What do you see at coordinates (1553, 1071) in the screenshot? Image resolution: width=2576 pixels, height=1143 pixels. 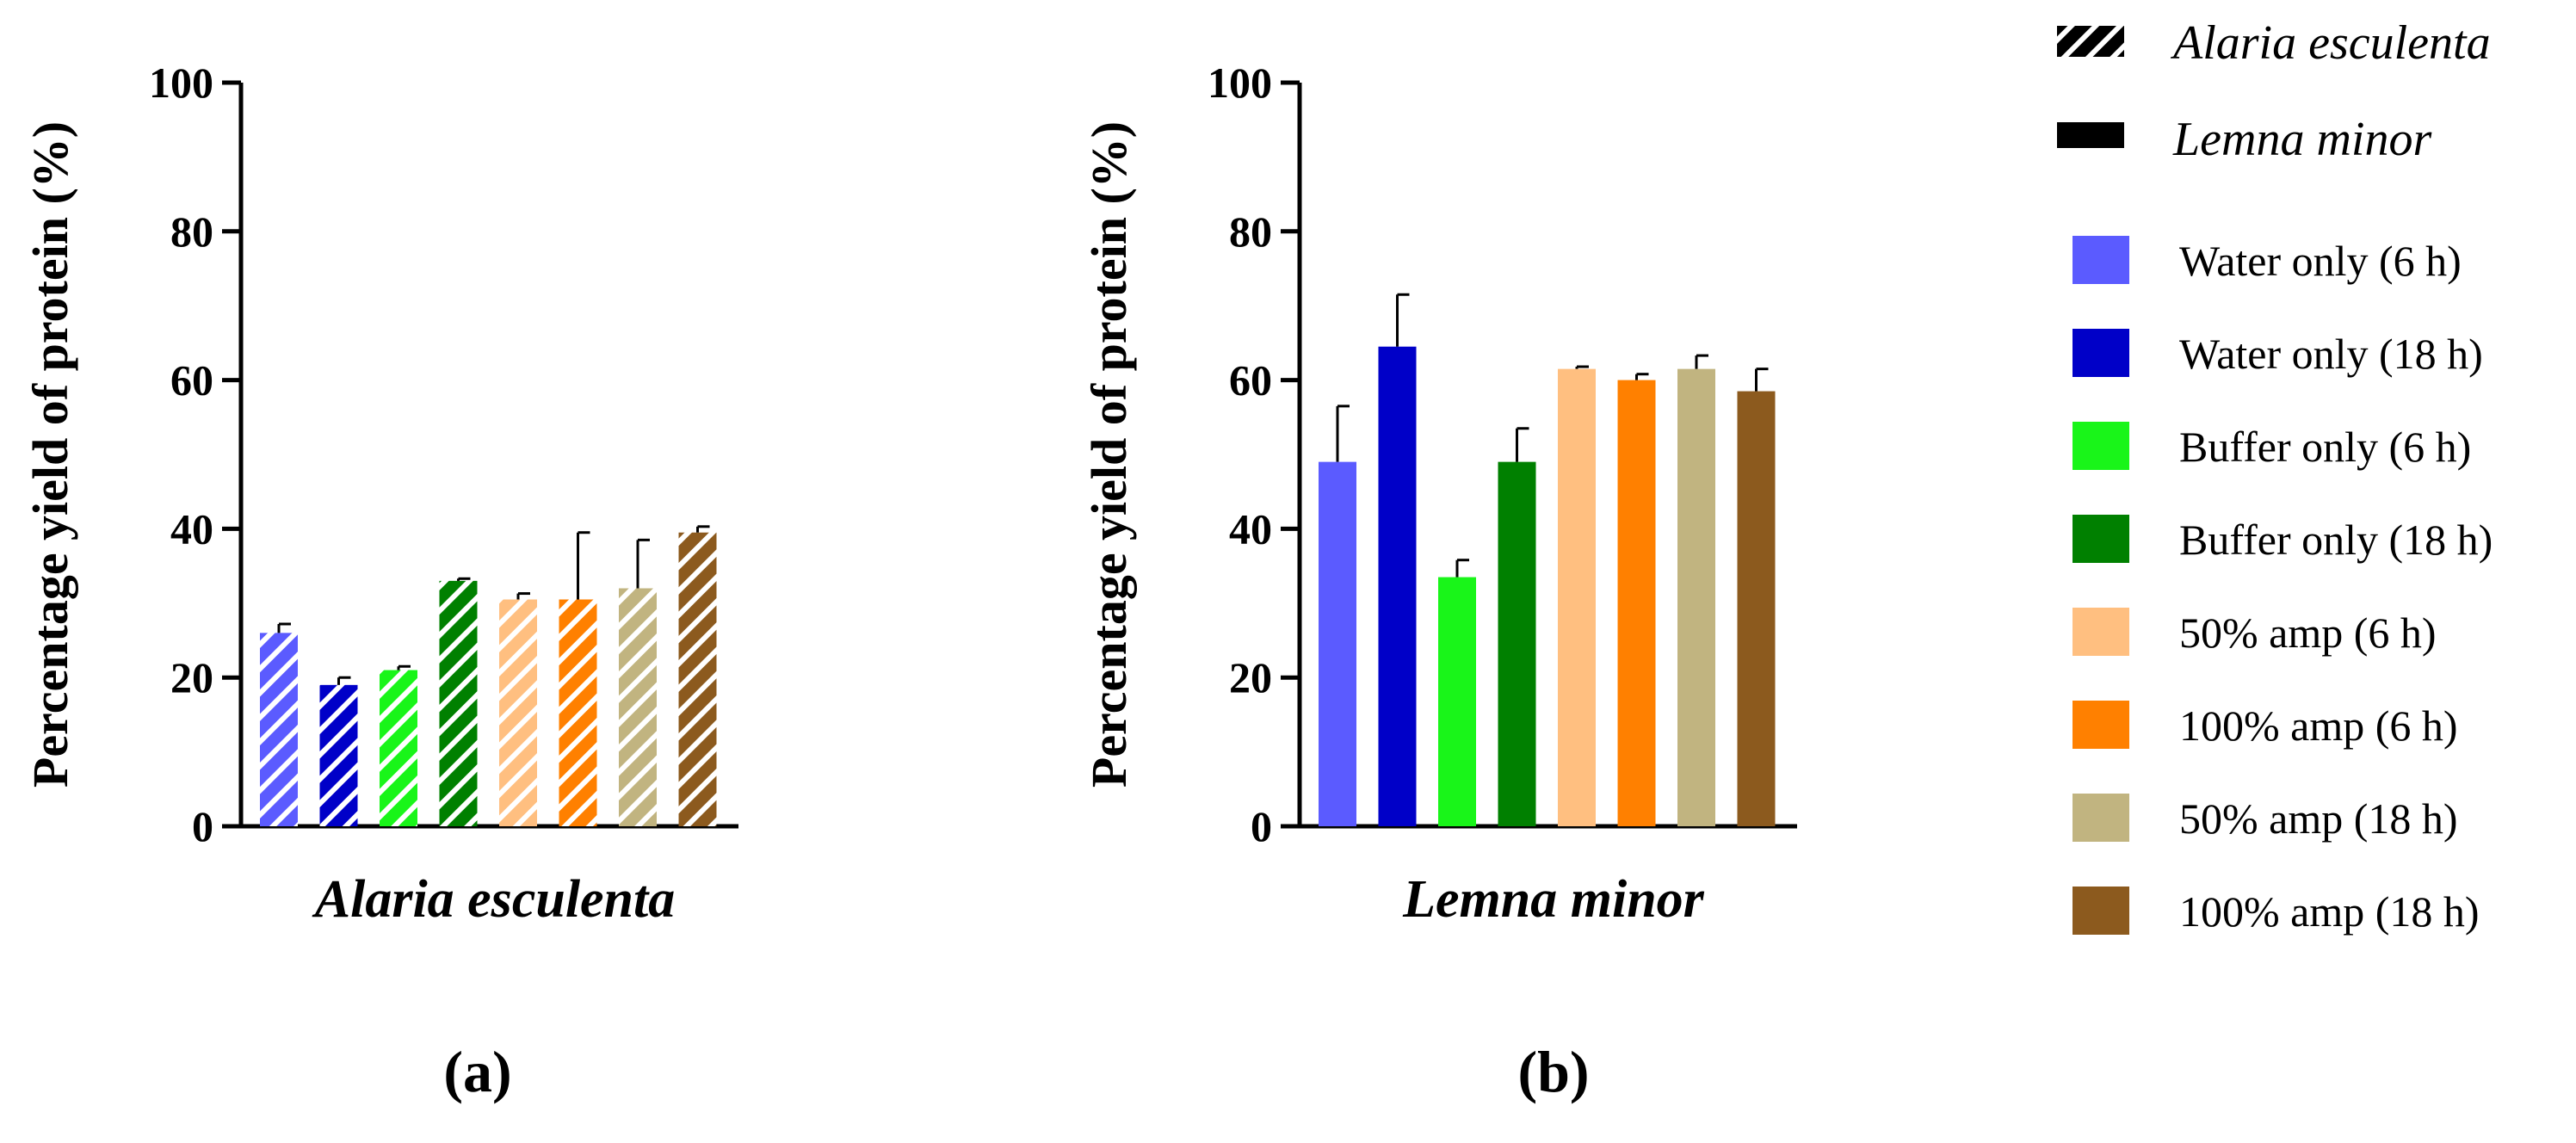 I see `panel-label: (b)` at bounding box center [1553, 1071].